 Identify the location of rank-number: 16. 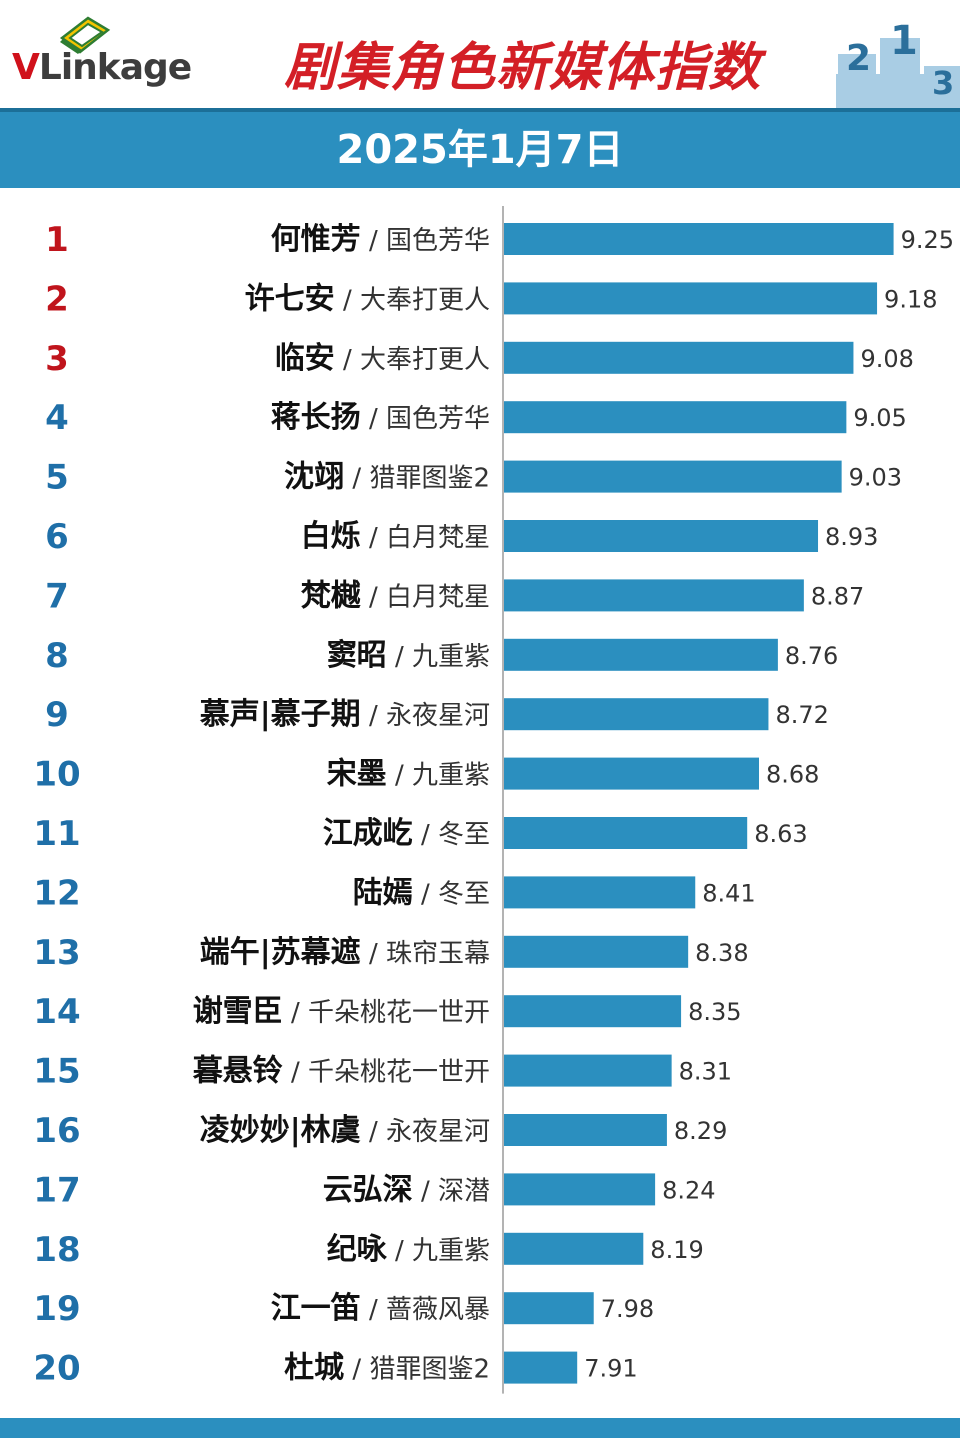
(56, 1131).